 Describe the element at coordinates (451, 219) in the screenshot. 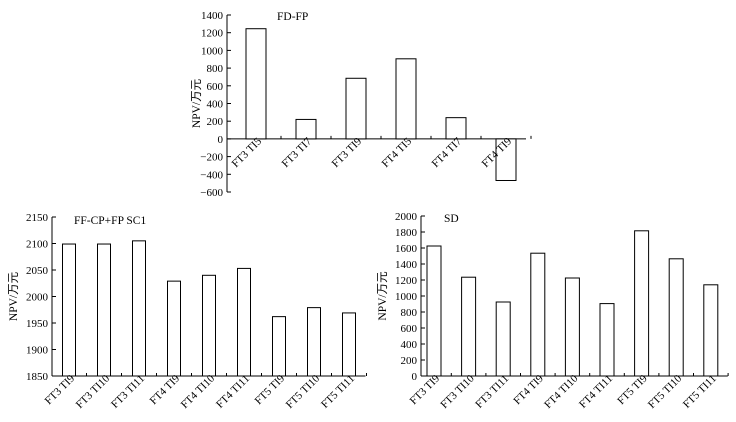

I see `chart-title: SD` at that location.